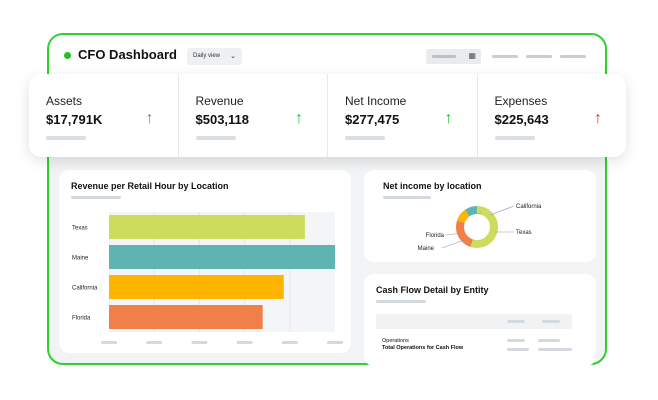 This screenshot has width=658, height=400. Describe the element at coordinates (219, 101) in the screenshot. I see `kpi-label: Revenue` at that location.